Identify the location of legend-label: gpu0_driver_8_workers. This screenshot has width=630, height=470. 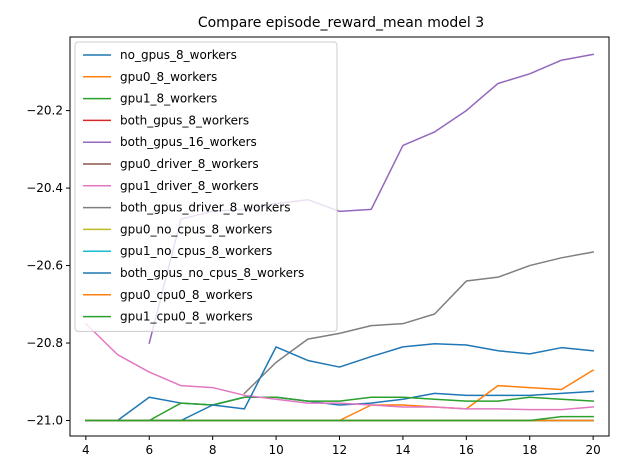
(189, 164).